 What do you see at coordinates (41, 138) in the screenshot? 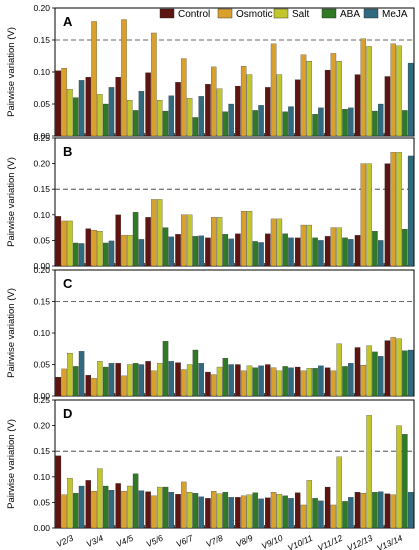
I see `y-tick-label: 0.25` at bounding box center [41, 138].